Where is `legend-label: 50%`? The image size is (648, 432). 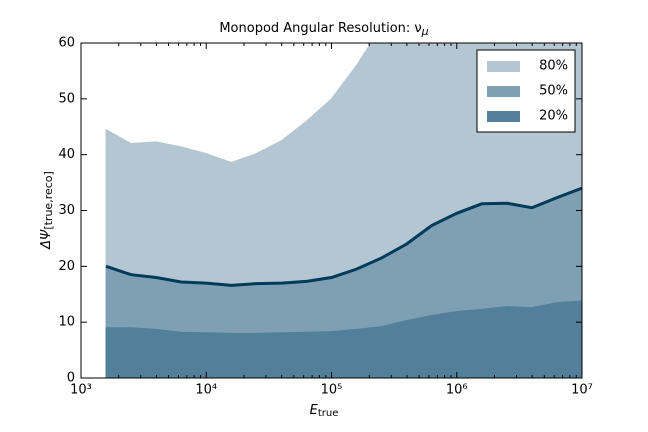
legend-label: 50% is located at coordinates (553, 91).